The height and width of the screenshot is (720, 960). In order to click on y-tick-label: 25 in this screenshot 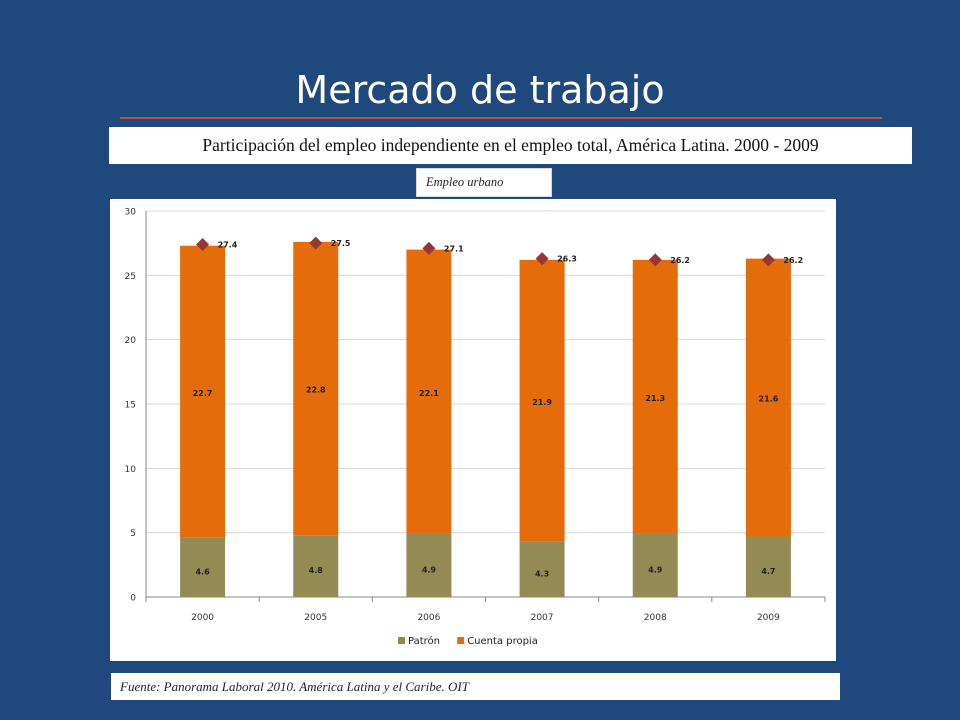, I will do `click(130, 277)`.